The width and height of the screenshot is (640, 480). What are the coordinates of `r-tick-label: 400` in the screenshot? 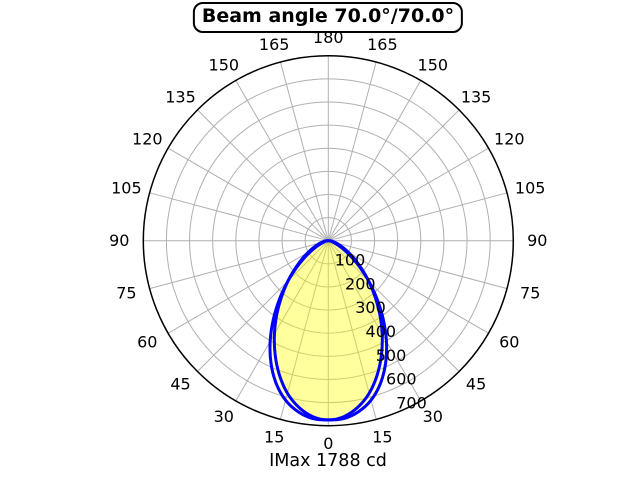 It's located at (381, 331).